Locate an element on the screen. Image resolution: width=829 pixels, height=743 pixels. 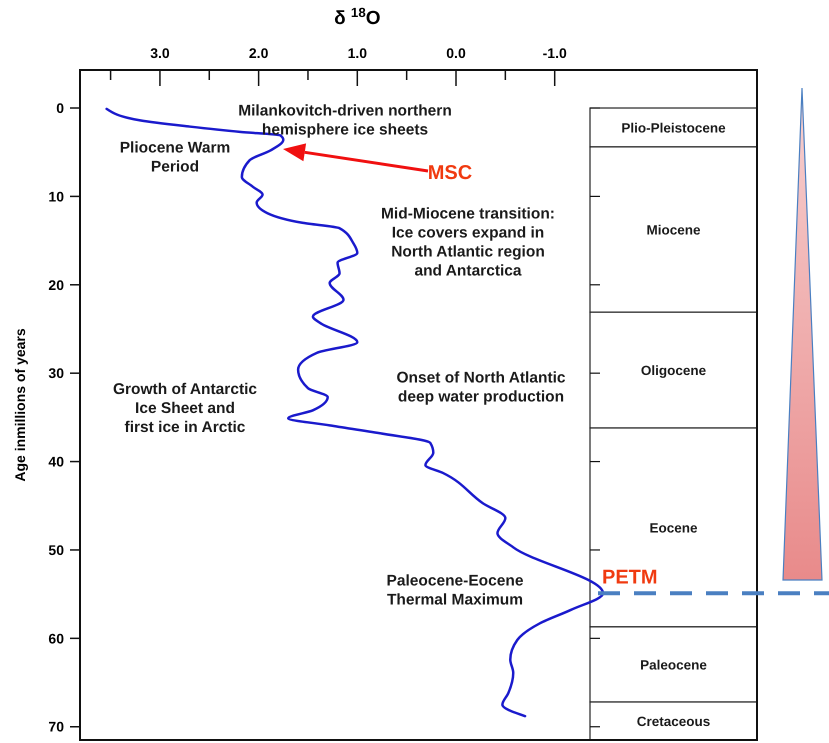
x-tick-label: 1.0 is located at coordinates (358, 53).